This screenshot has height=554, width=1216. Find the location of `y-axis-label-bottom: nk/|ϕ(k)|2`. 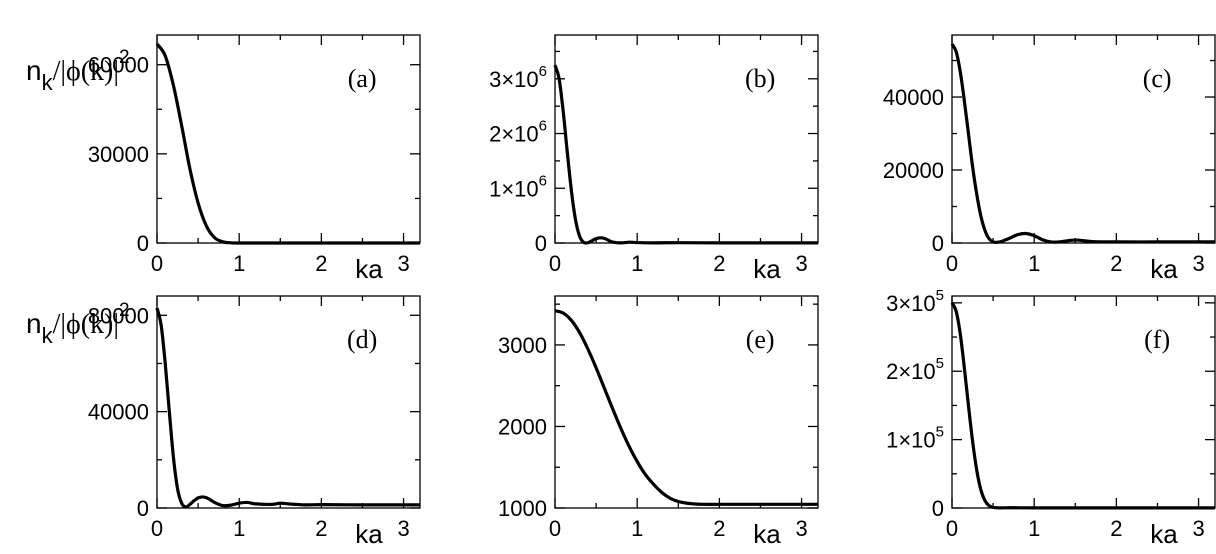

y-axis-label-bottom: nk/|ϕ(k)|2 is located at coordinates (78, 324).